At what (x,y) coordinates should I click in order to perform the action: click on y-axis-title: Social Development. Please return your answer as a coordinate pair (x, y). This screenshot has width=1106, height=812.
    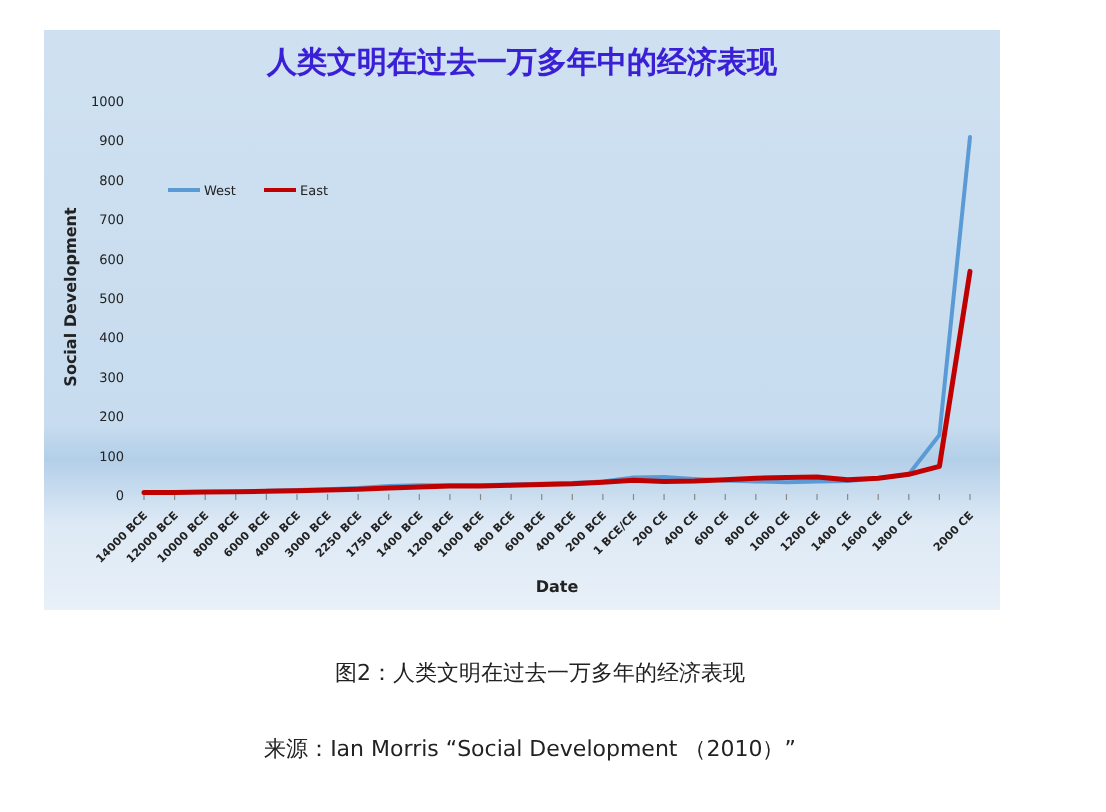
    Looking at the image, I should click on (71, 297).